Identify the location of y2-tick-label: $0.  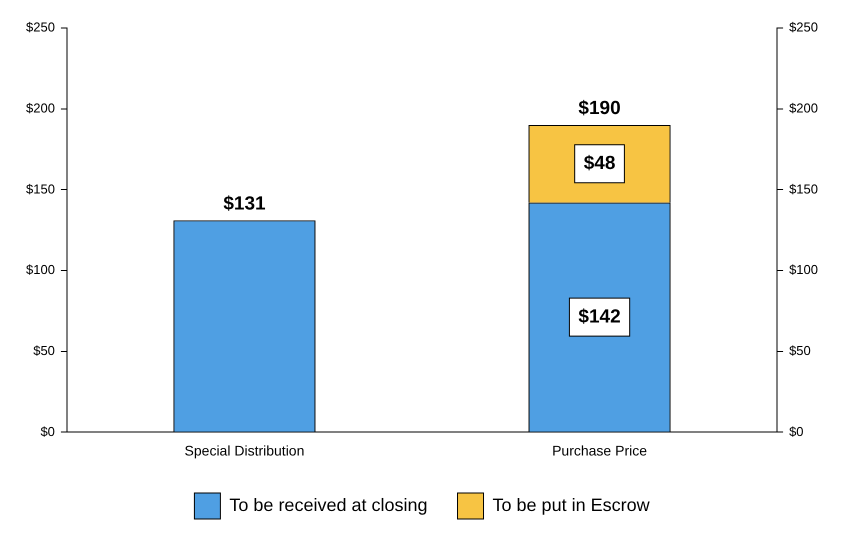
(796, 431).